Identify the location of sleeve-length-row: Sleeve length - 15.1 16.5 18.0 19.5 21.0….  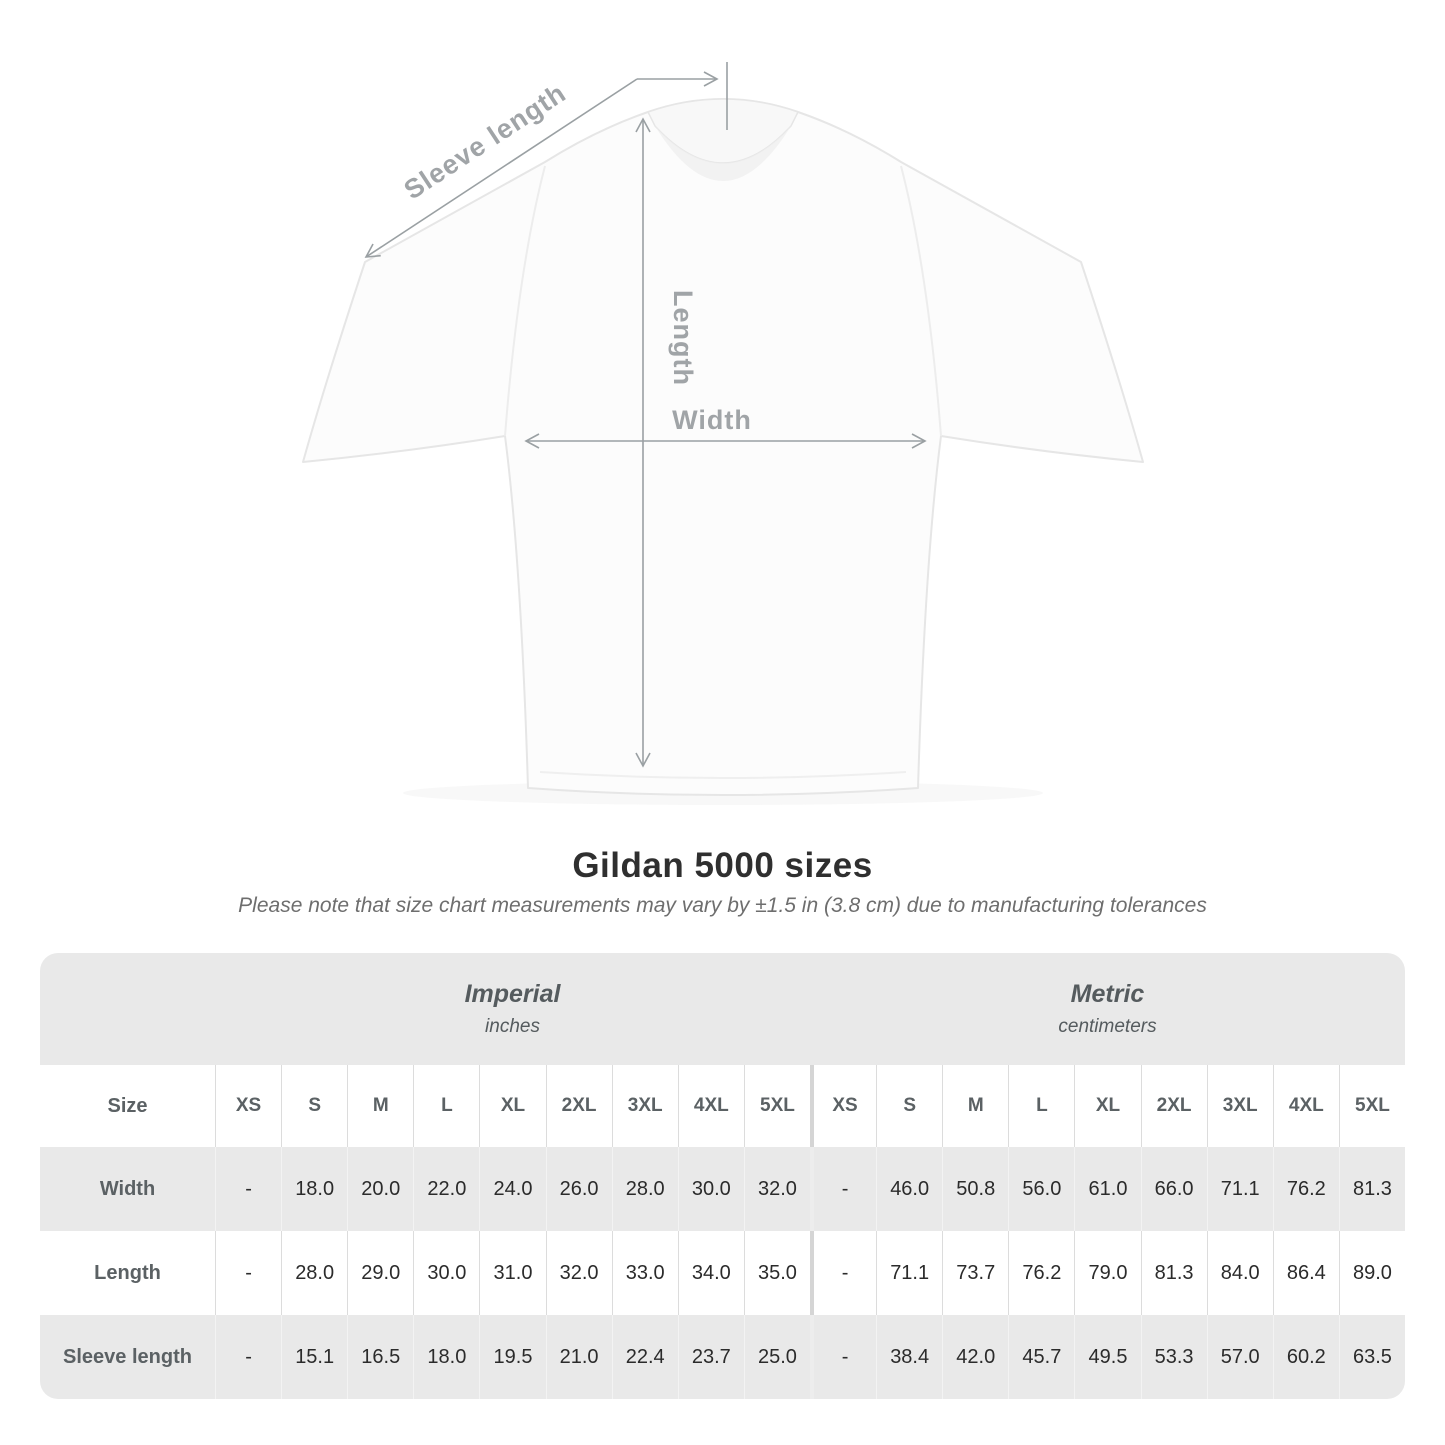
(722, 1357).